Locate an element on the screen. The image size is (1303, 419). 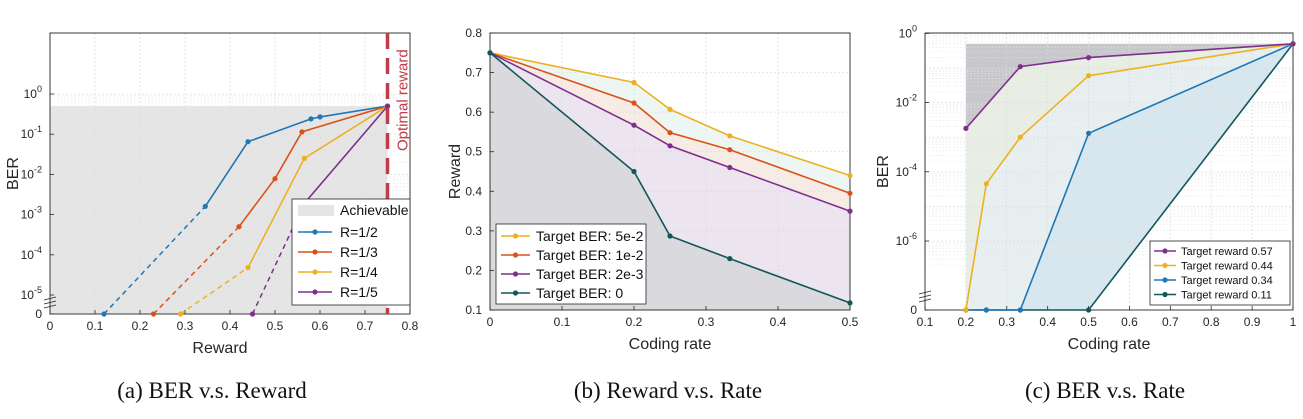
y-tick-label: 10⁻² is located at coordinates (31, 172).